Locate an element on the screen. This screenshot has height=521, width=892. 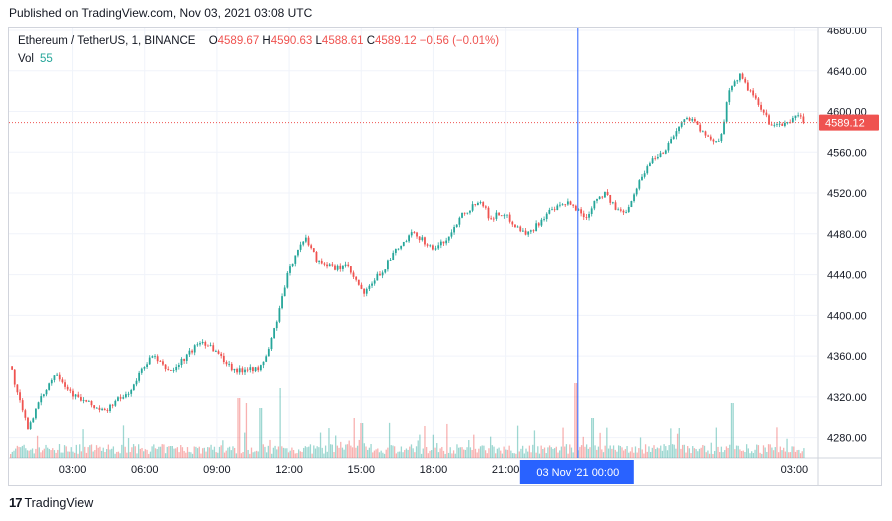
symbol-label: Ethereum / TetherUS, 1, BINANCE is located at coordinates (107, 41).